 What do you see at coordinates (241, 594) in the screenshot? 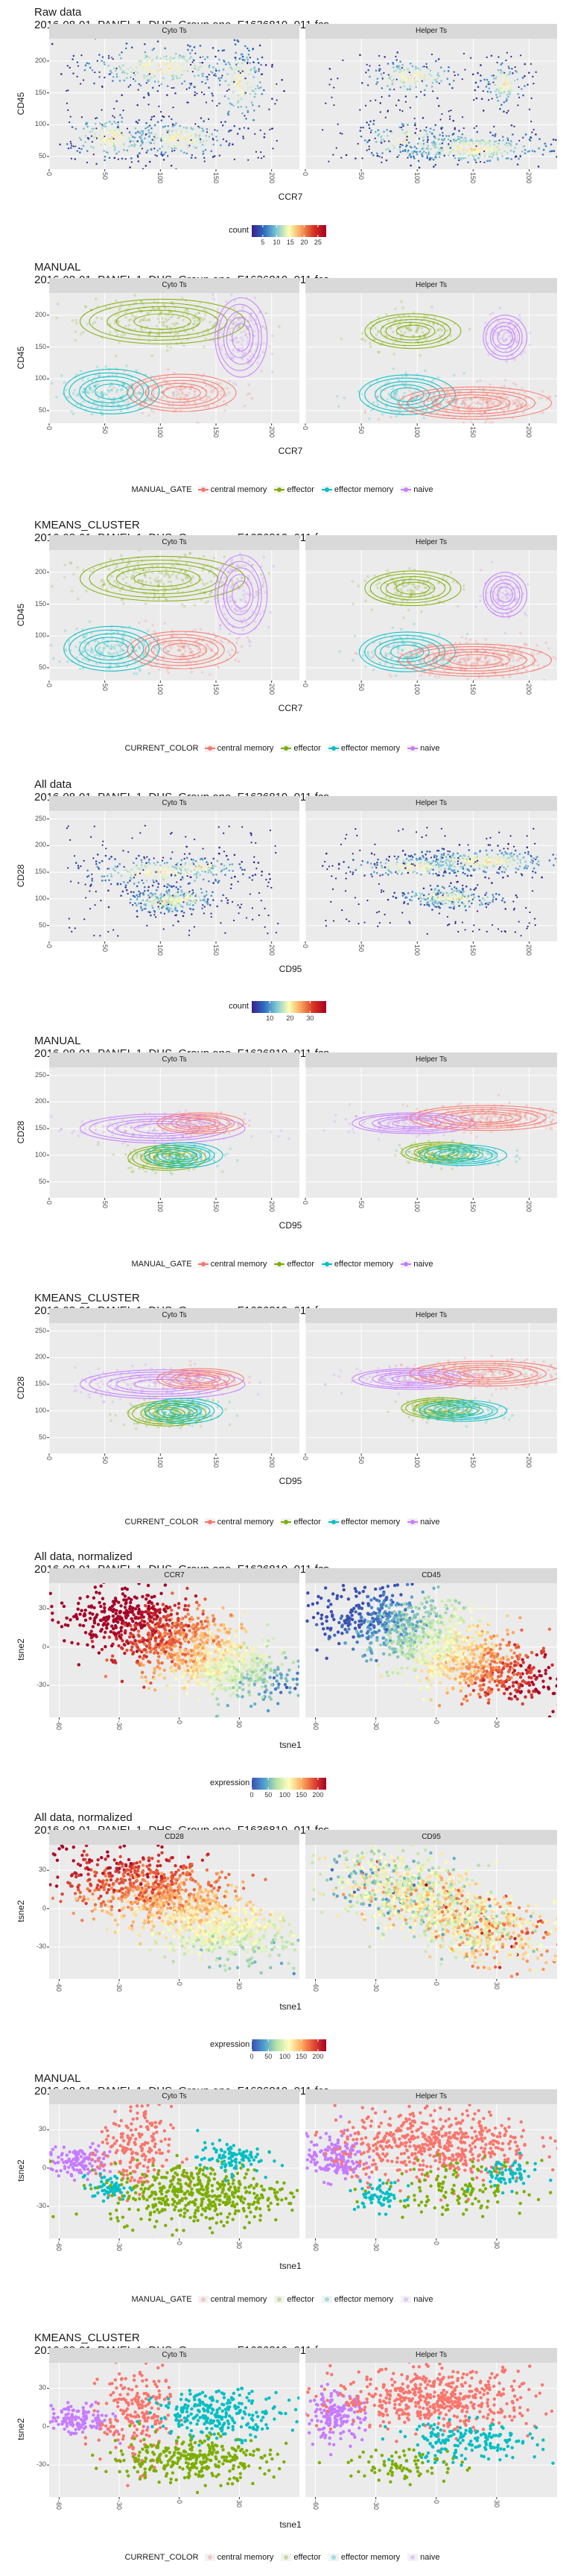
I see `density-contour` at bounding box center [241, 594].